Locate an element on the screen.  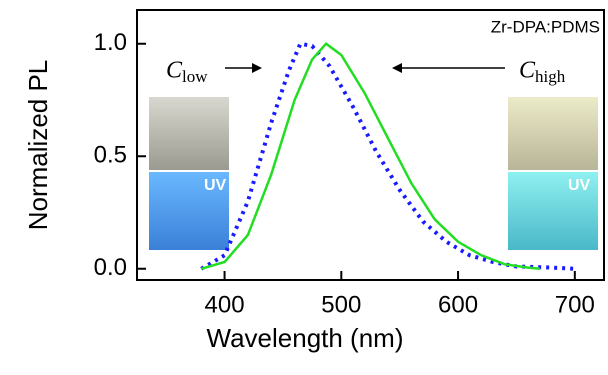
c-high-sub: high is located at coordinates (550, 76).